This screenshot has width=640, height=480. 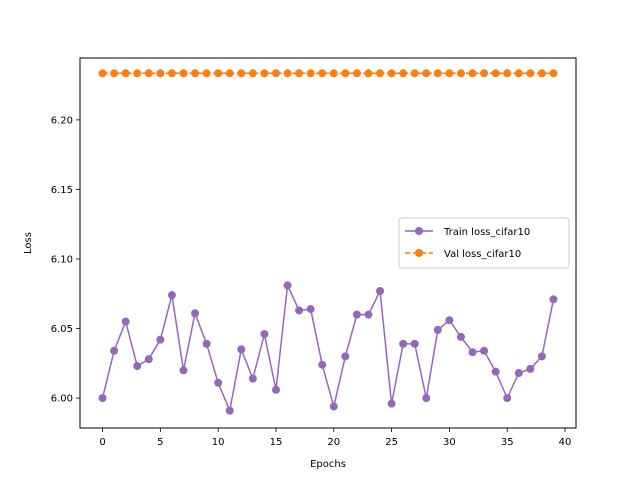 I want to click on x-axis-label: Epochs, so click(x=328, y=464).